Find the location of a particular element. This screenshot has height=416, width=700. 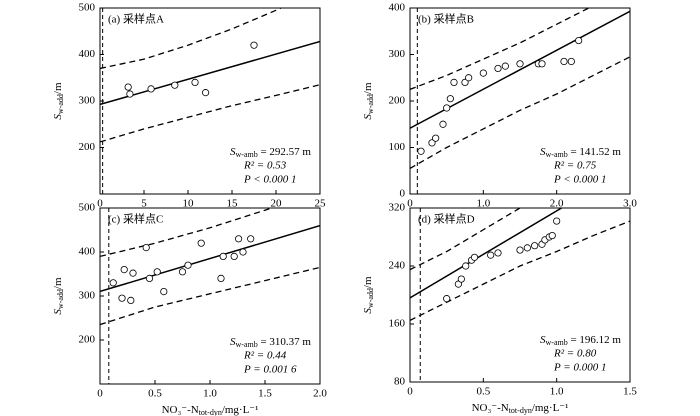

annotation-text: = 141.52 m is located at coordinates (595, 152).